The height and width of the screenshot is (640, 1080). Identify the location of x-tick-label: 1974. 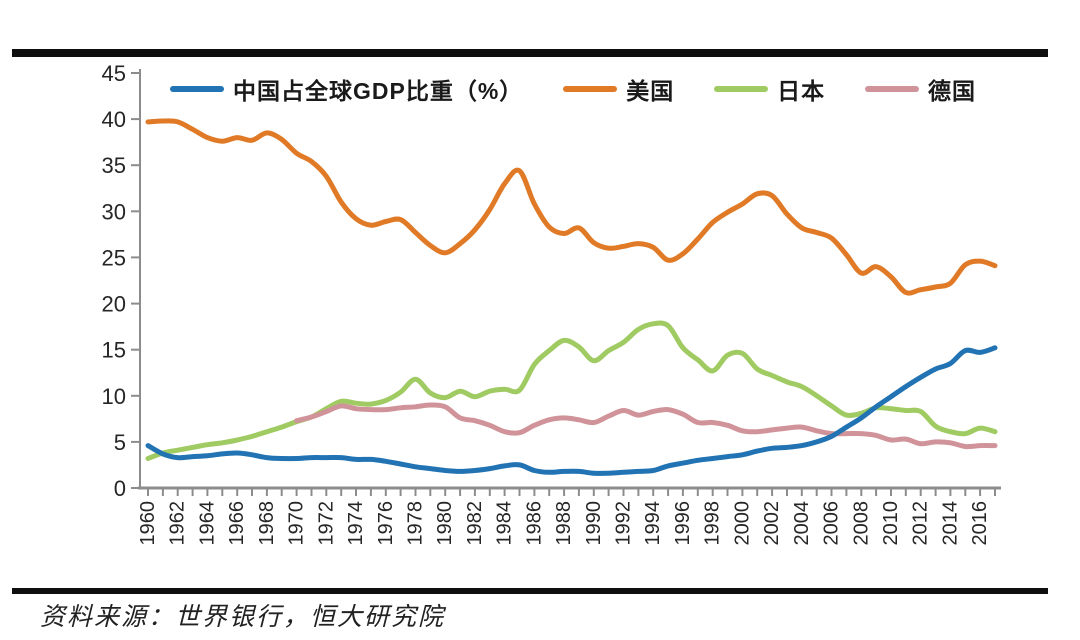
(356, 523).